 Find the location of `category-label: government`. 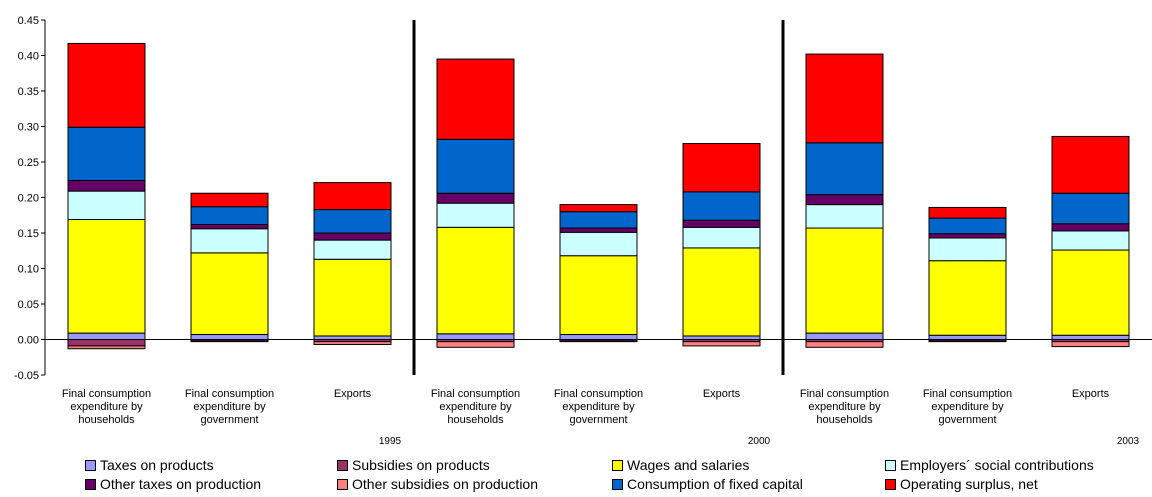

category-label: government is located at coordinates (229, 420).